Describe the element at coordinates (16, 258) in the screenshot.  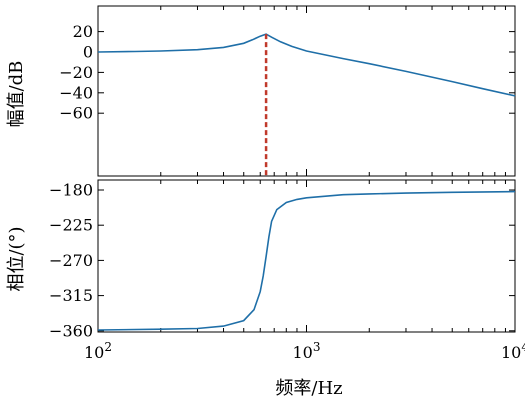
I see `phase-y-axis-label: 相位/(°)` at that location.